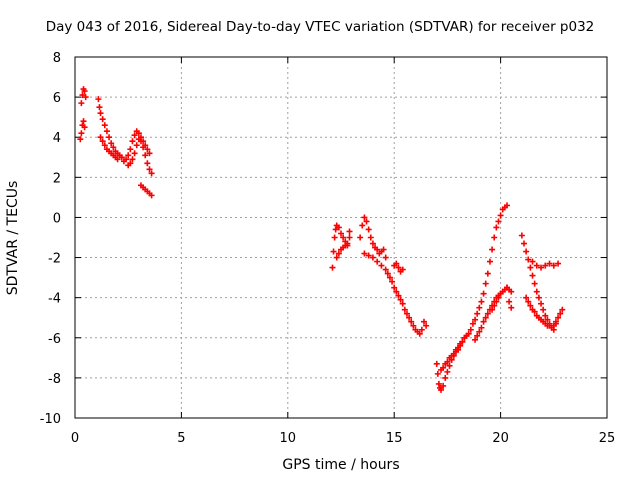 The width and height of the screenshot is (640, 480). What do you see at coordinates (607, 438) in the screenshot?
I see `x-tick-label: 25` at bounding box center [607, 438].